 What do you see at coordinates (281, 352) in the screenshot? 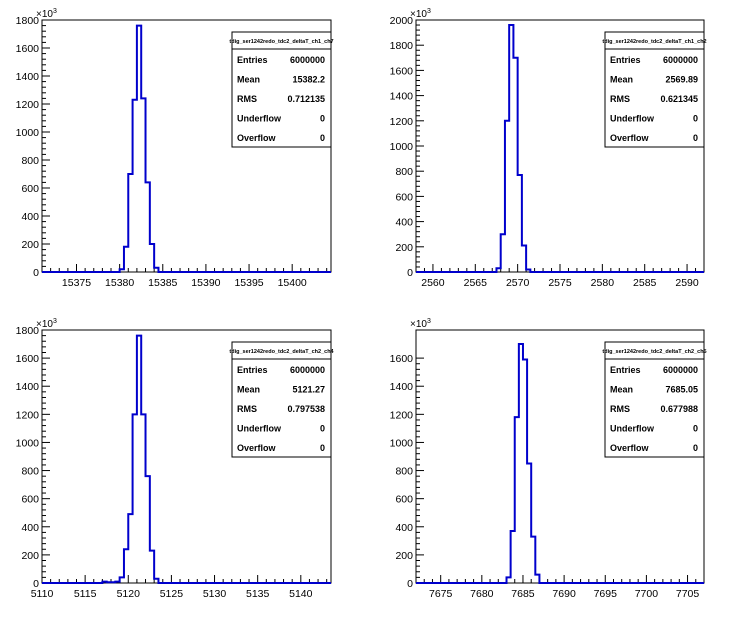
I see `histogram-title: tdig_ser1242redo_tdc2_deltaT_ch2_ch4` at bounding box center [281, 352].